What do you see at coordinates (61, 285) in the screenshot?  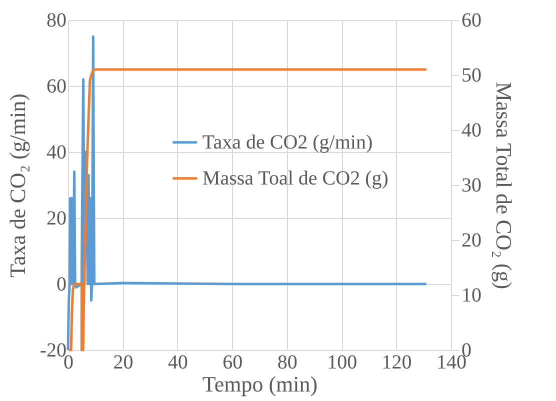 I see `y-tick-label: 0` at bounding box center [61, 285].